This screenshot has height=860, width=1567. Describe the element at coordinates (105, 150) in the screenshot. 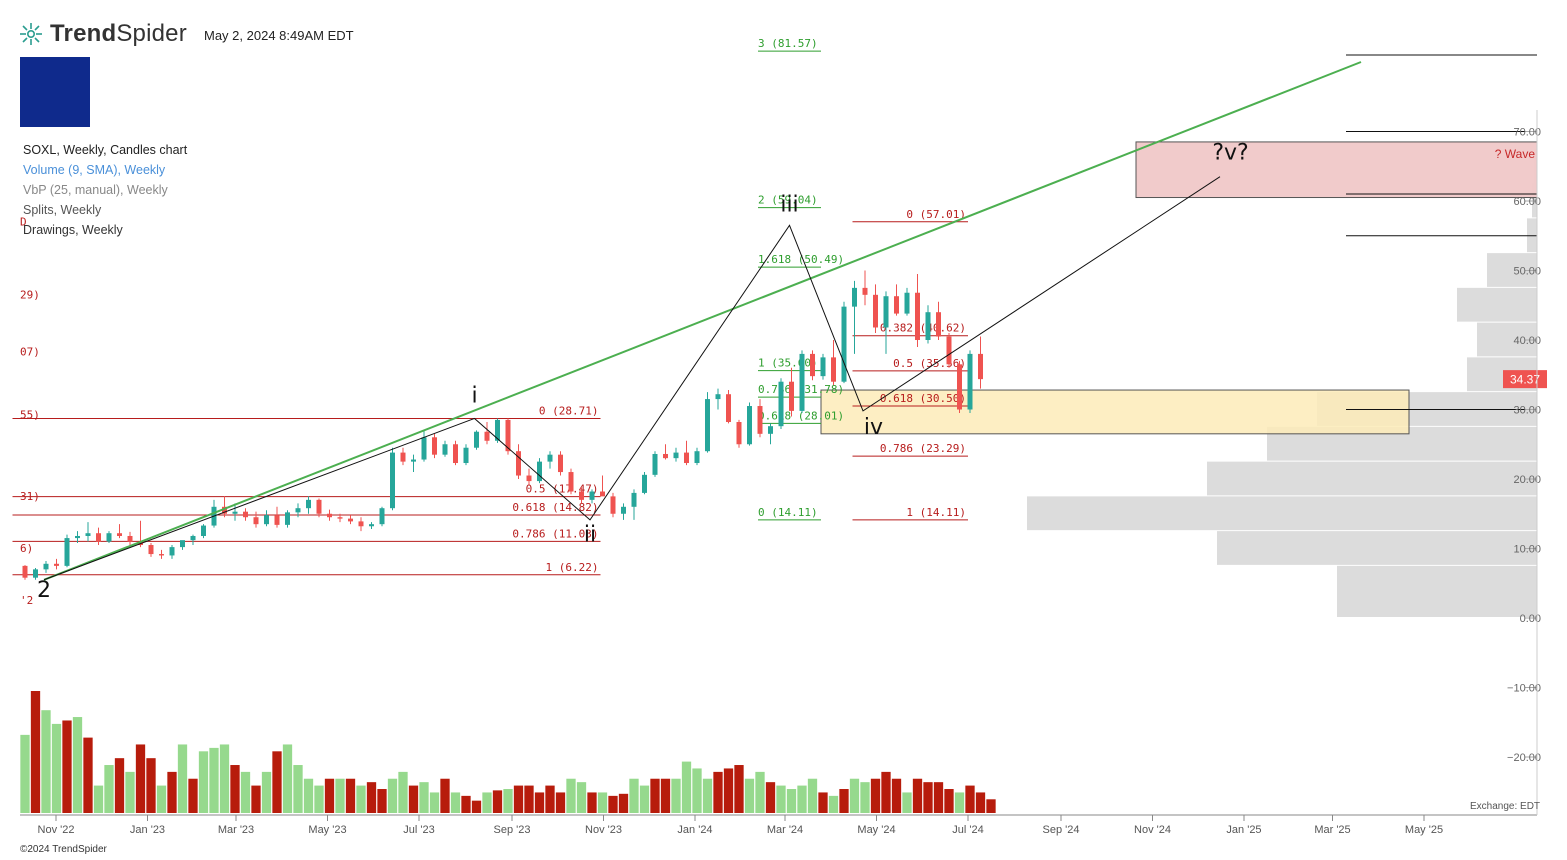

I see `legend-main-series: SOXL, Weekly, Candles chart` at that location.